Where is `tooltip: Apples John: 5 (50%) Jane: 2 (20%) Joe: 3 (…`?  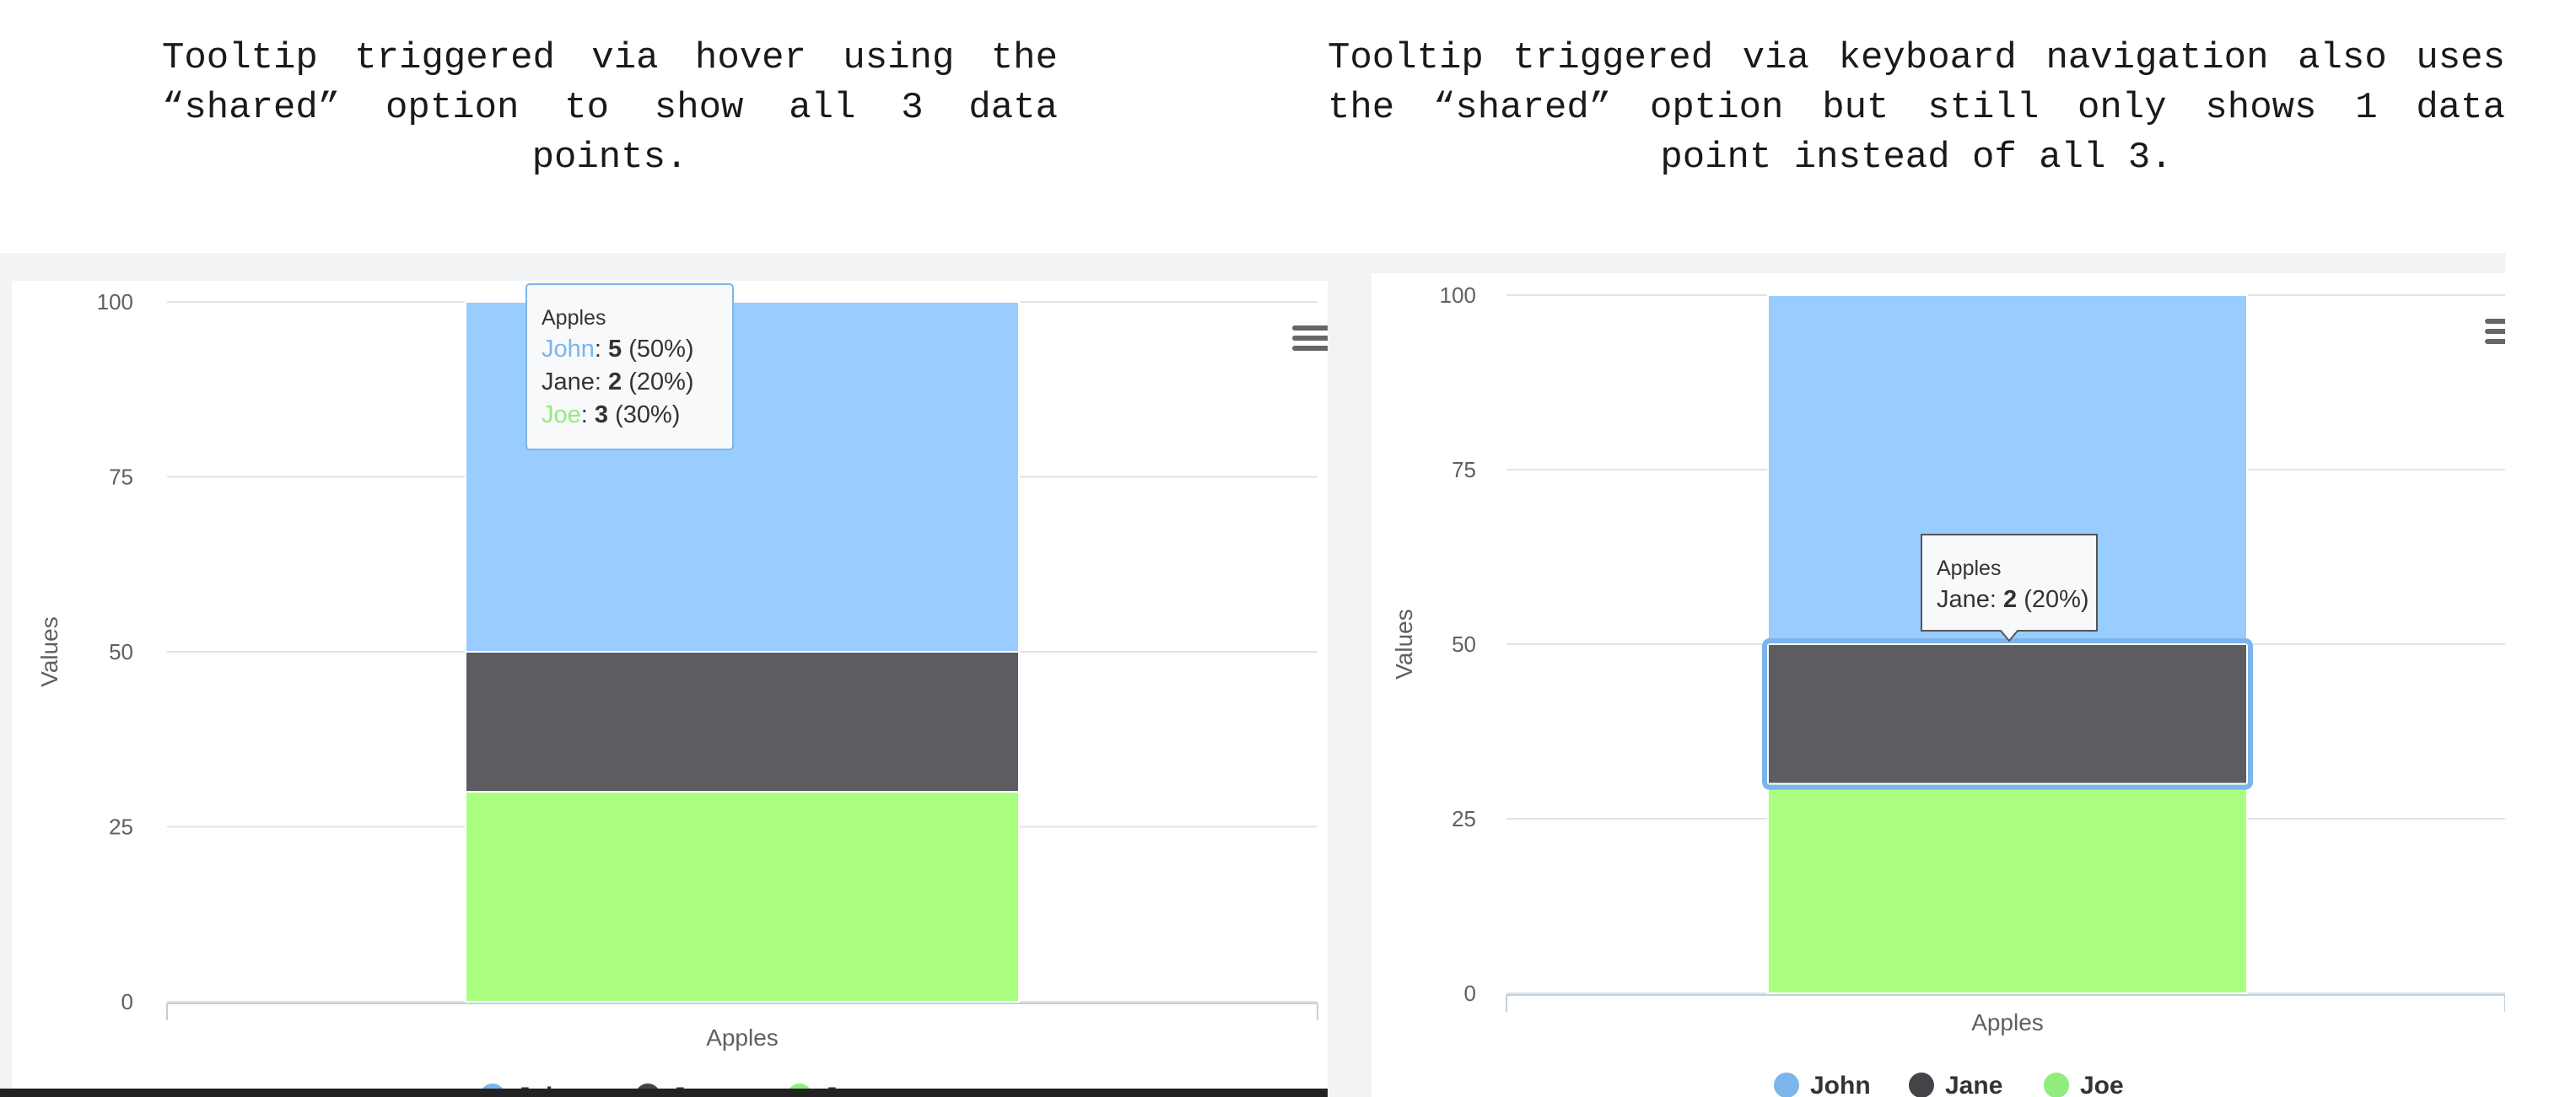
tooltip: Apples John: 5 (50%) Jane: 2 (20%) Joe: 3 (… is located at coordinates (629, 366).